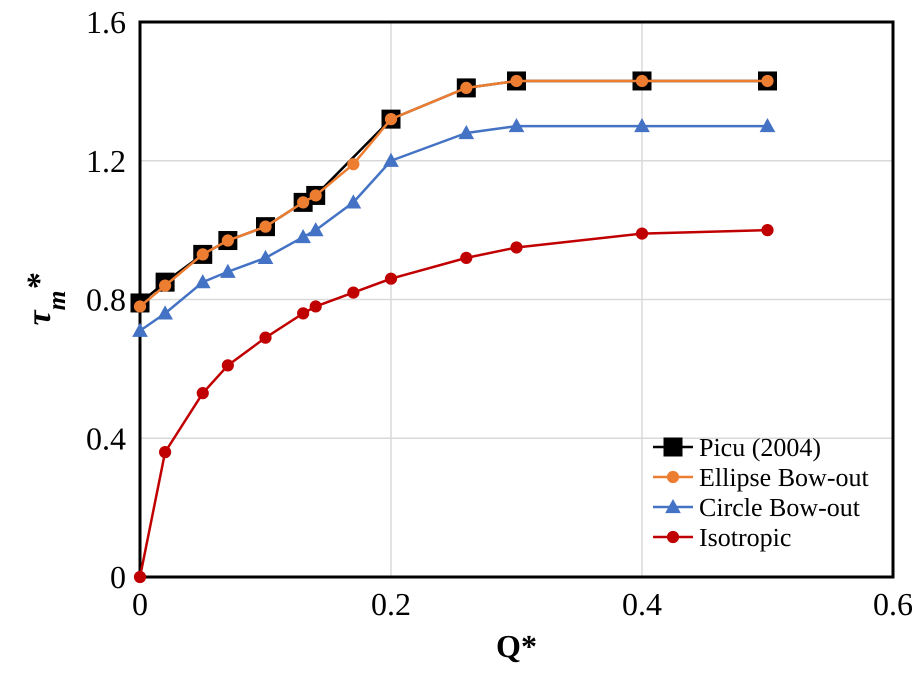 The height and width of the screenshot is (677, 922). What do you see at coordinates (140, 604) in the screenshot?
I see `x-tick-label: 0` at bounding box center [140, 604].